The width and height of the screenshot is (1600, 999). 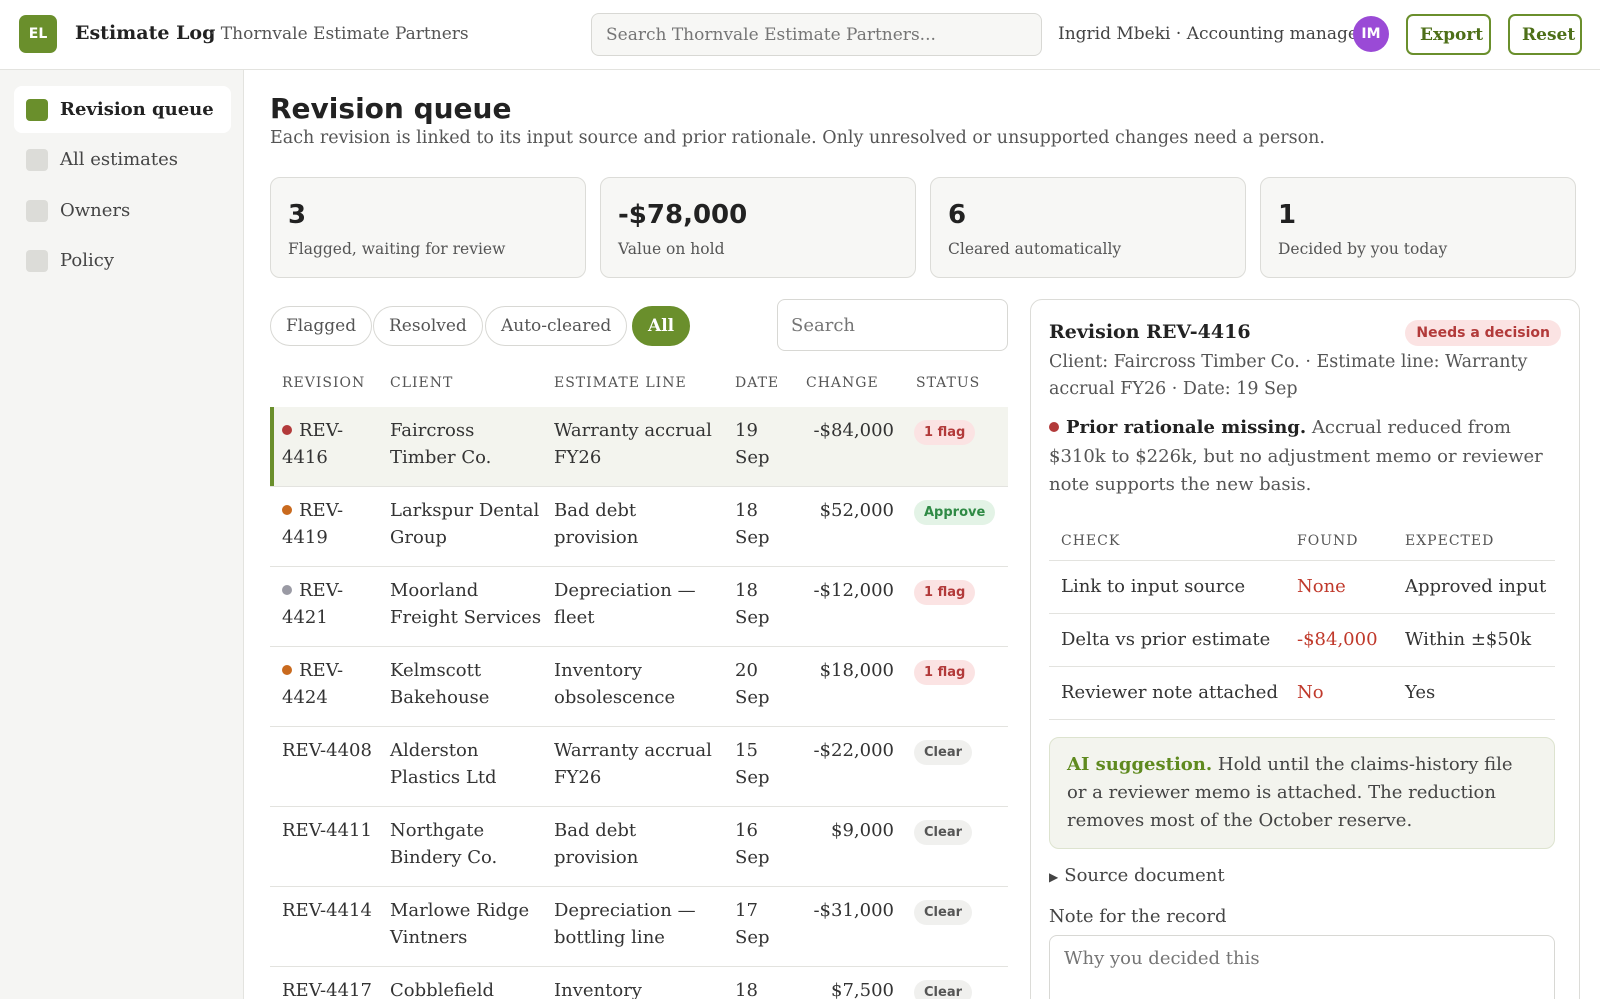 I want to click on change-cell: $9,000, so click(x=862, y=830).